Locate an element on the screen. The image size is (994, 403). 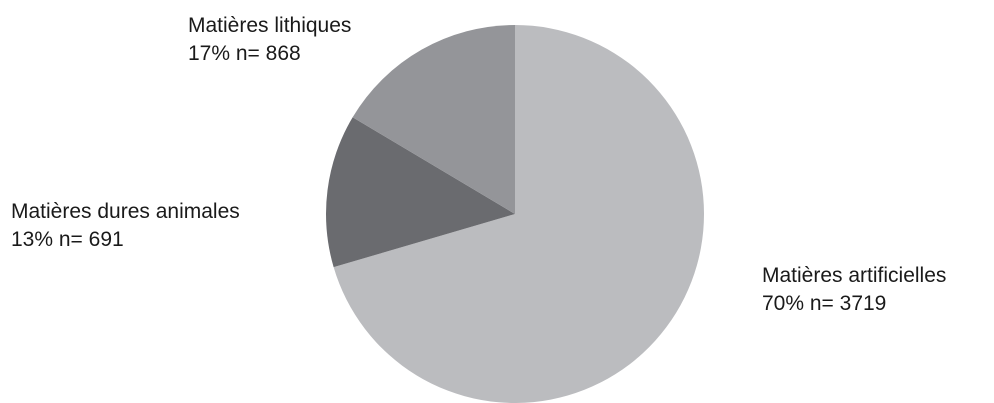
pie-slice-matieres-lithiques is located at coordinates (433, 119).